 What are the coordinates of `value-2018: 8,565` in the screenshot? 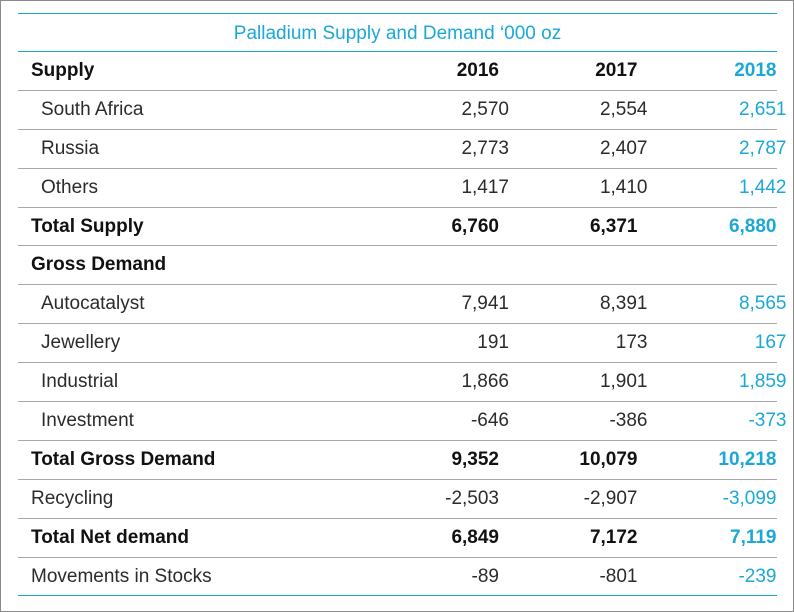 It's located at (762, 304).